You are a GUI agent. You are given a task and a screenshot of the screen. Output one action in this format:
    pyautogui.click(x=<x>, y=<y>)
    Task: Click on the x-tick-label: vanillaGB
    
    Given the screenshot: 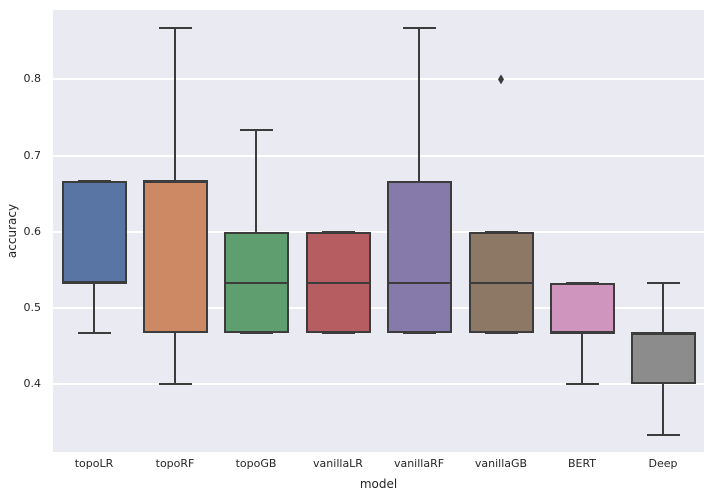 What is the action you would take?
    pyautogui.click(x=501, y=463)
    